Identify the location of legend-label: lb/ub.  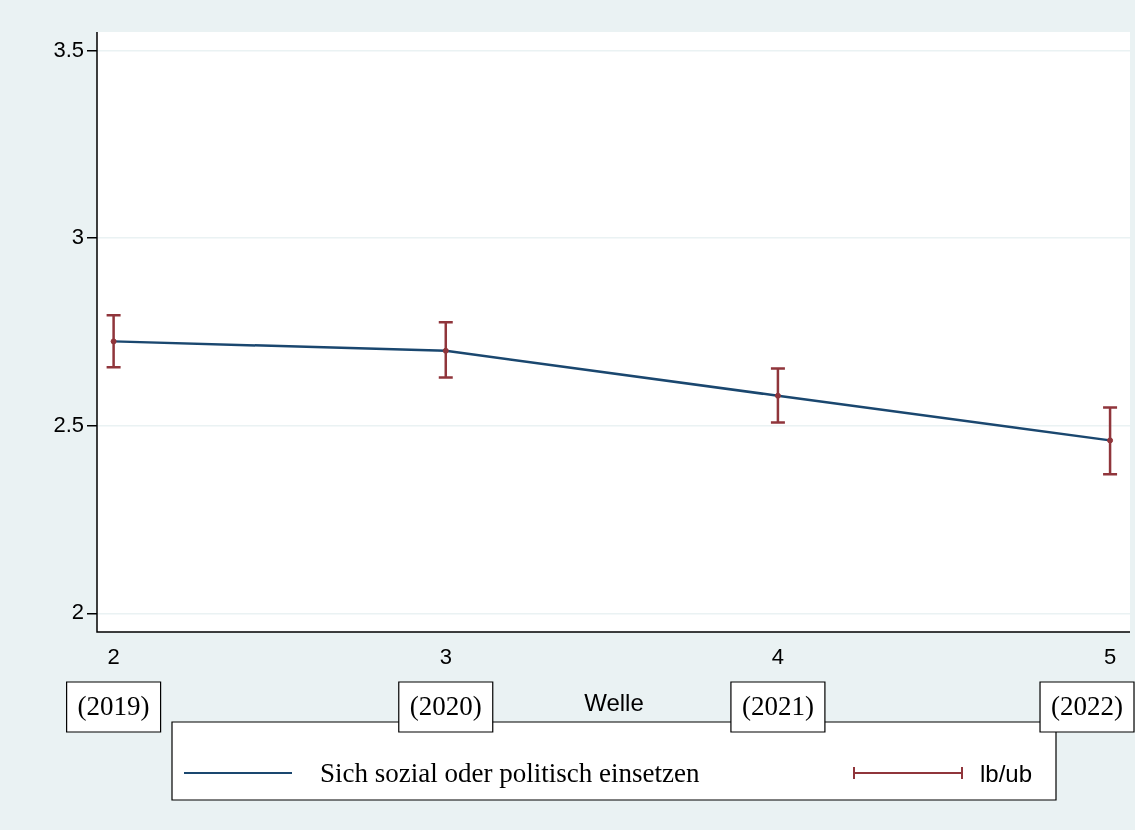
(1006, 773).